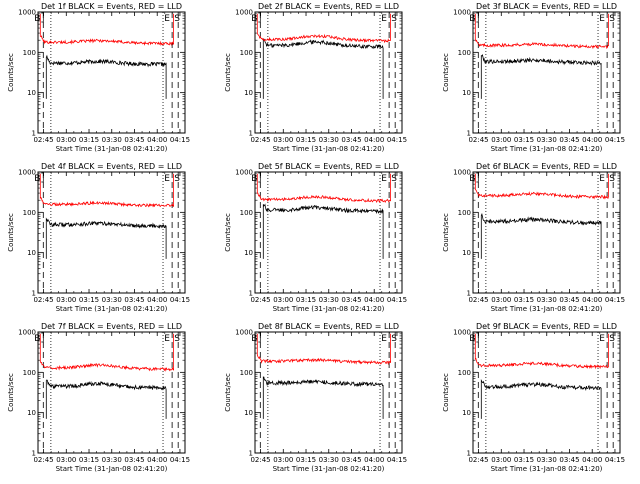  Describe the element at coordinates (111, 6) in the screenshot. I see `chart-title: Det 1f BLACK = Events, RED = LLD` at that location.